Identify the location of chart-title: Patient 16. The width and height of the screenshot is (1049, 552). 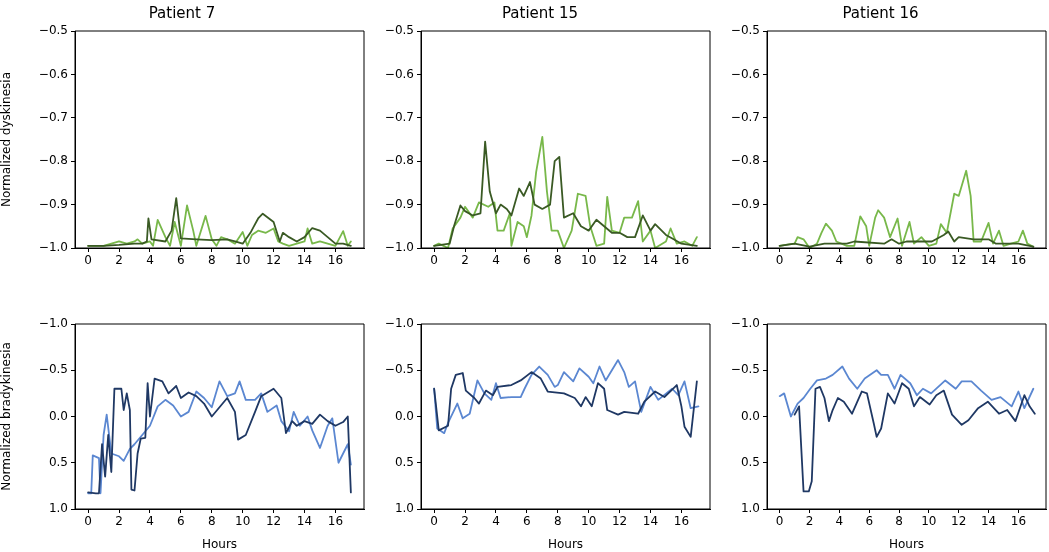
(880, 12).